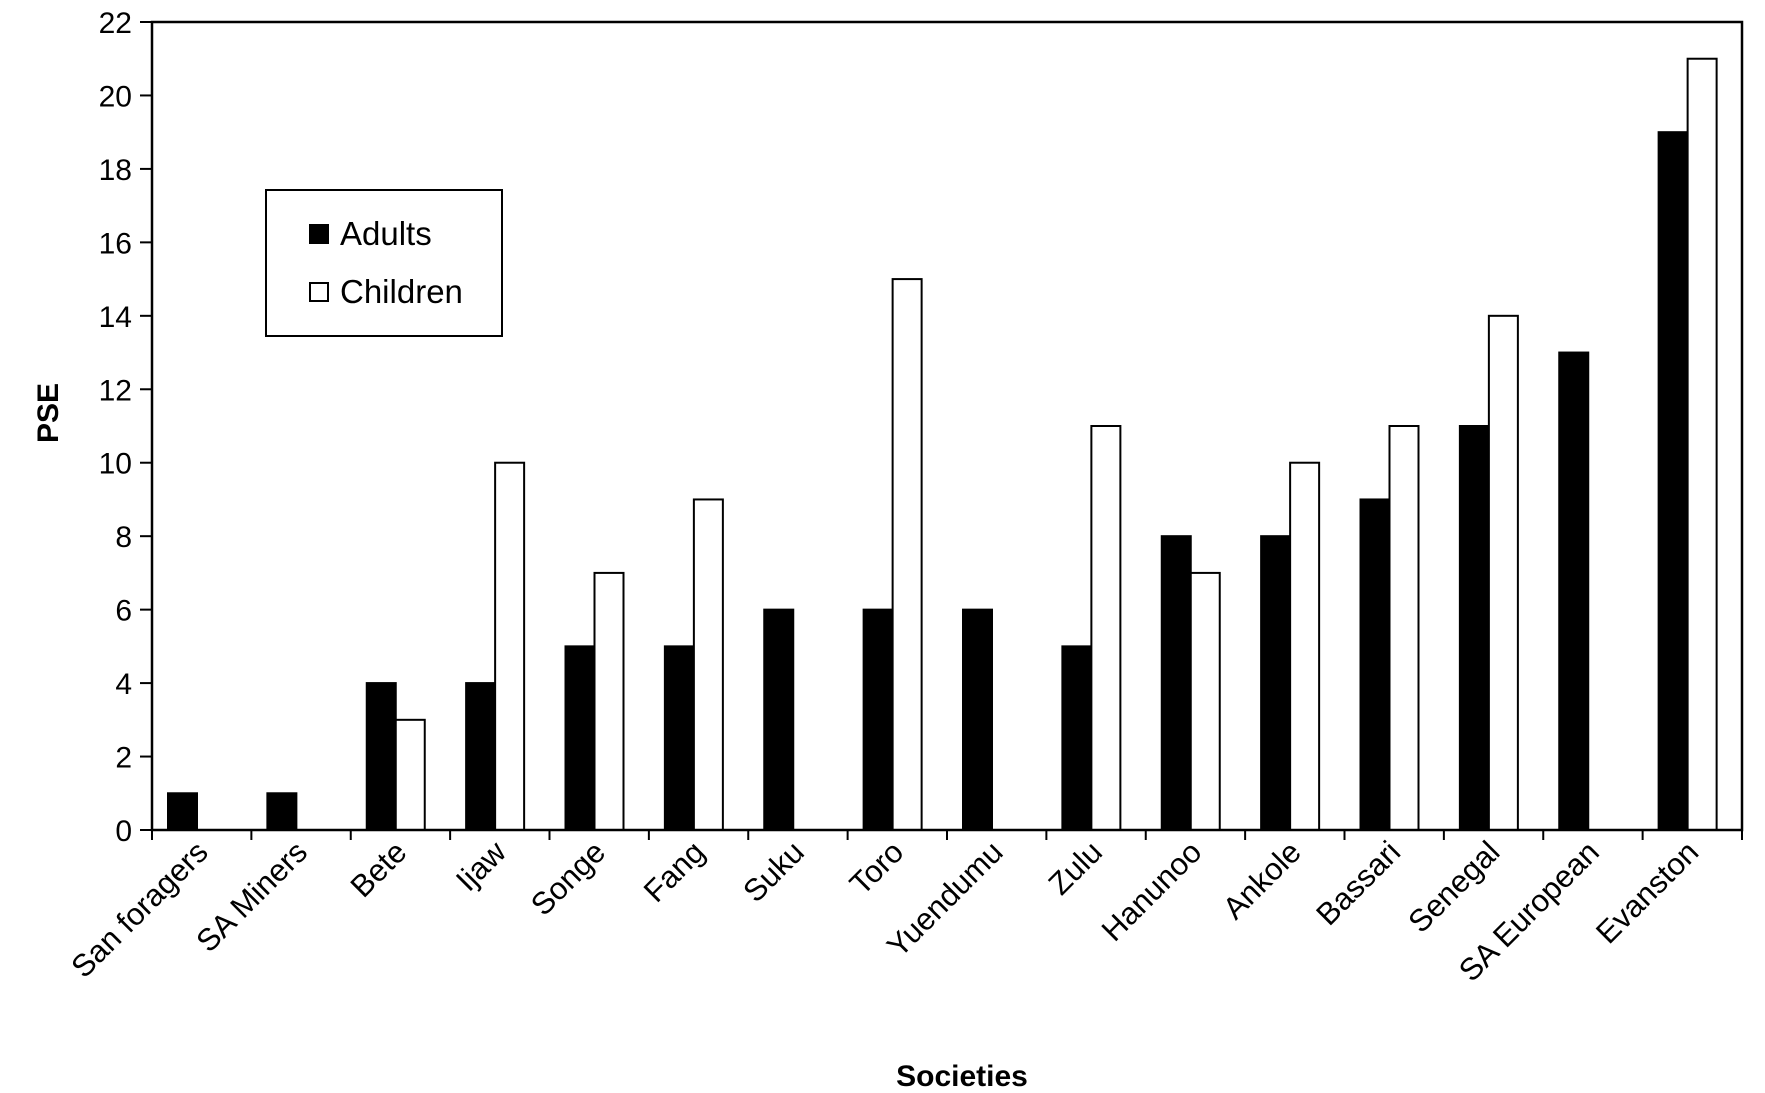 The height and width of the screenshot is (1093, 1765). What do you see at coordinates (708, 664) in the screenshot?
I see `bar-children-fang` at bounding box center [708, 664].